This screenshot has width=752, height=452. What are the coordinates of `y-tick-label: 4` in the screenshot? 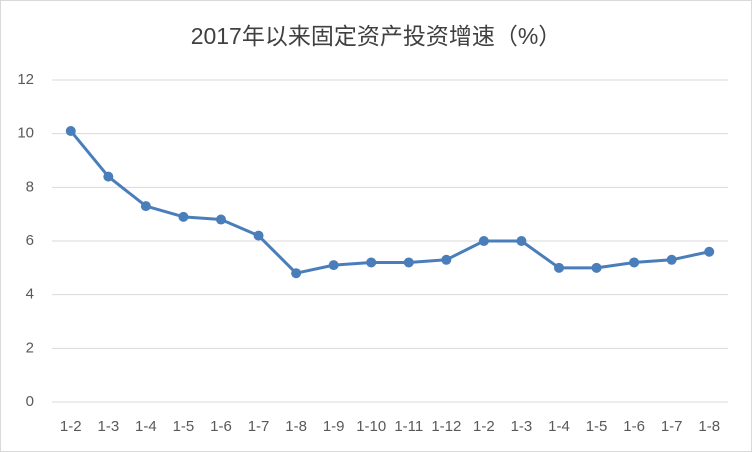 It's located at (30, 294).